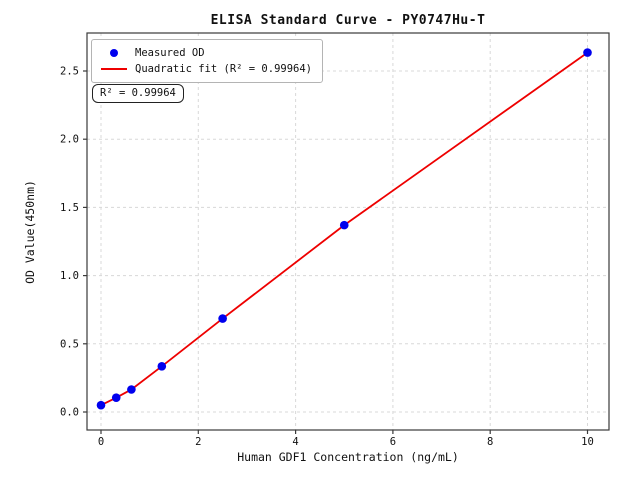 This screenshot has width=640, height=480. I want to click on y-tick-label: 0.0, so click(69, 413).